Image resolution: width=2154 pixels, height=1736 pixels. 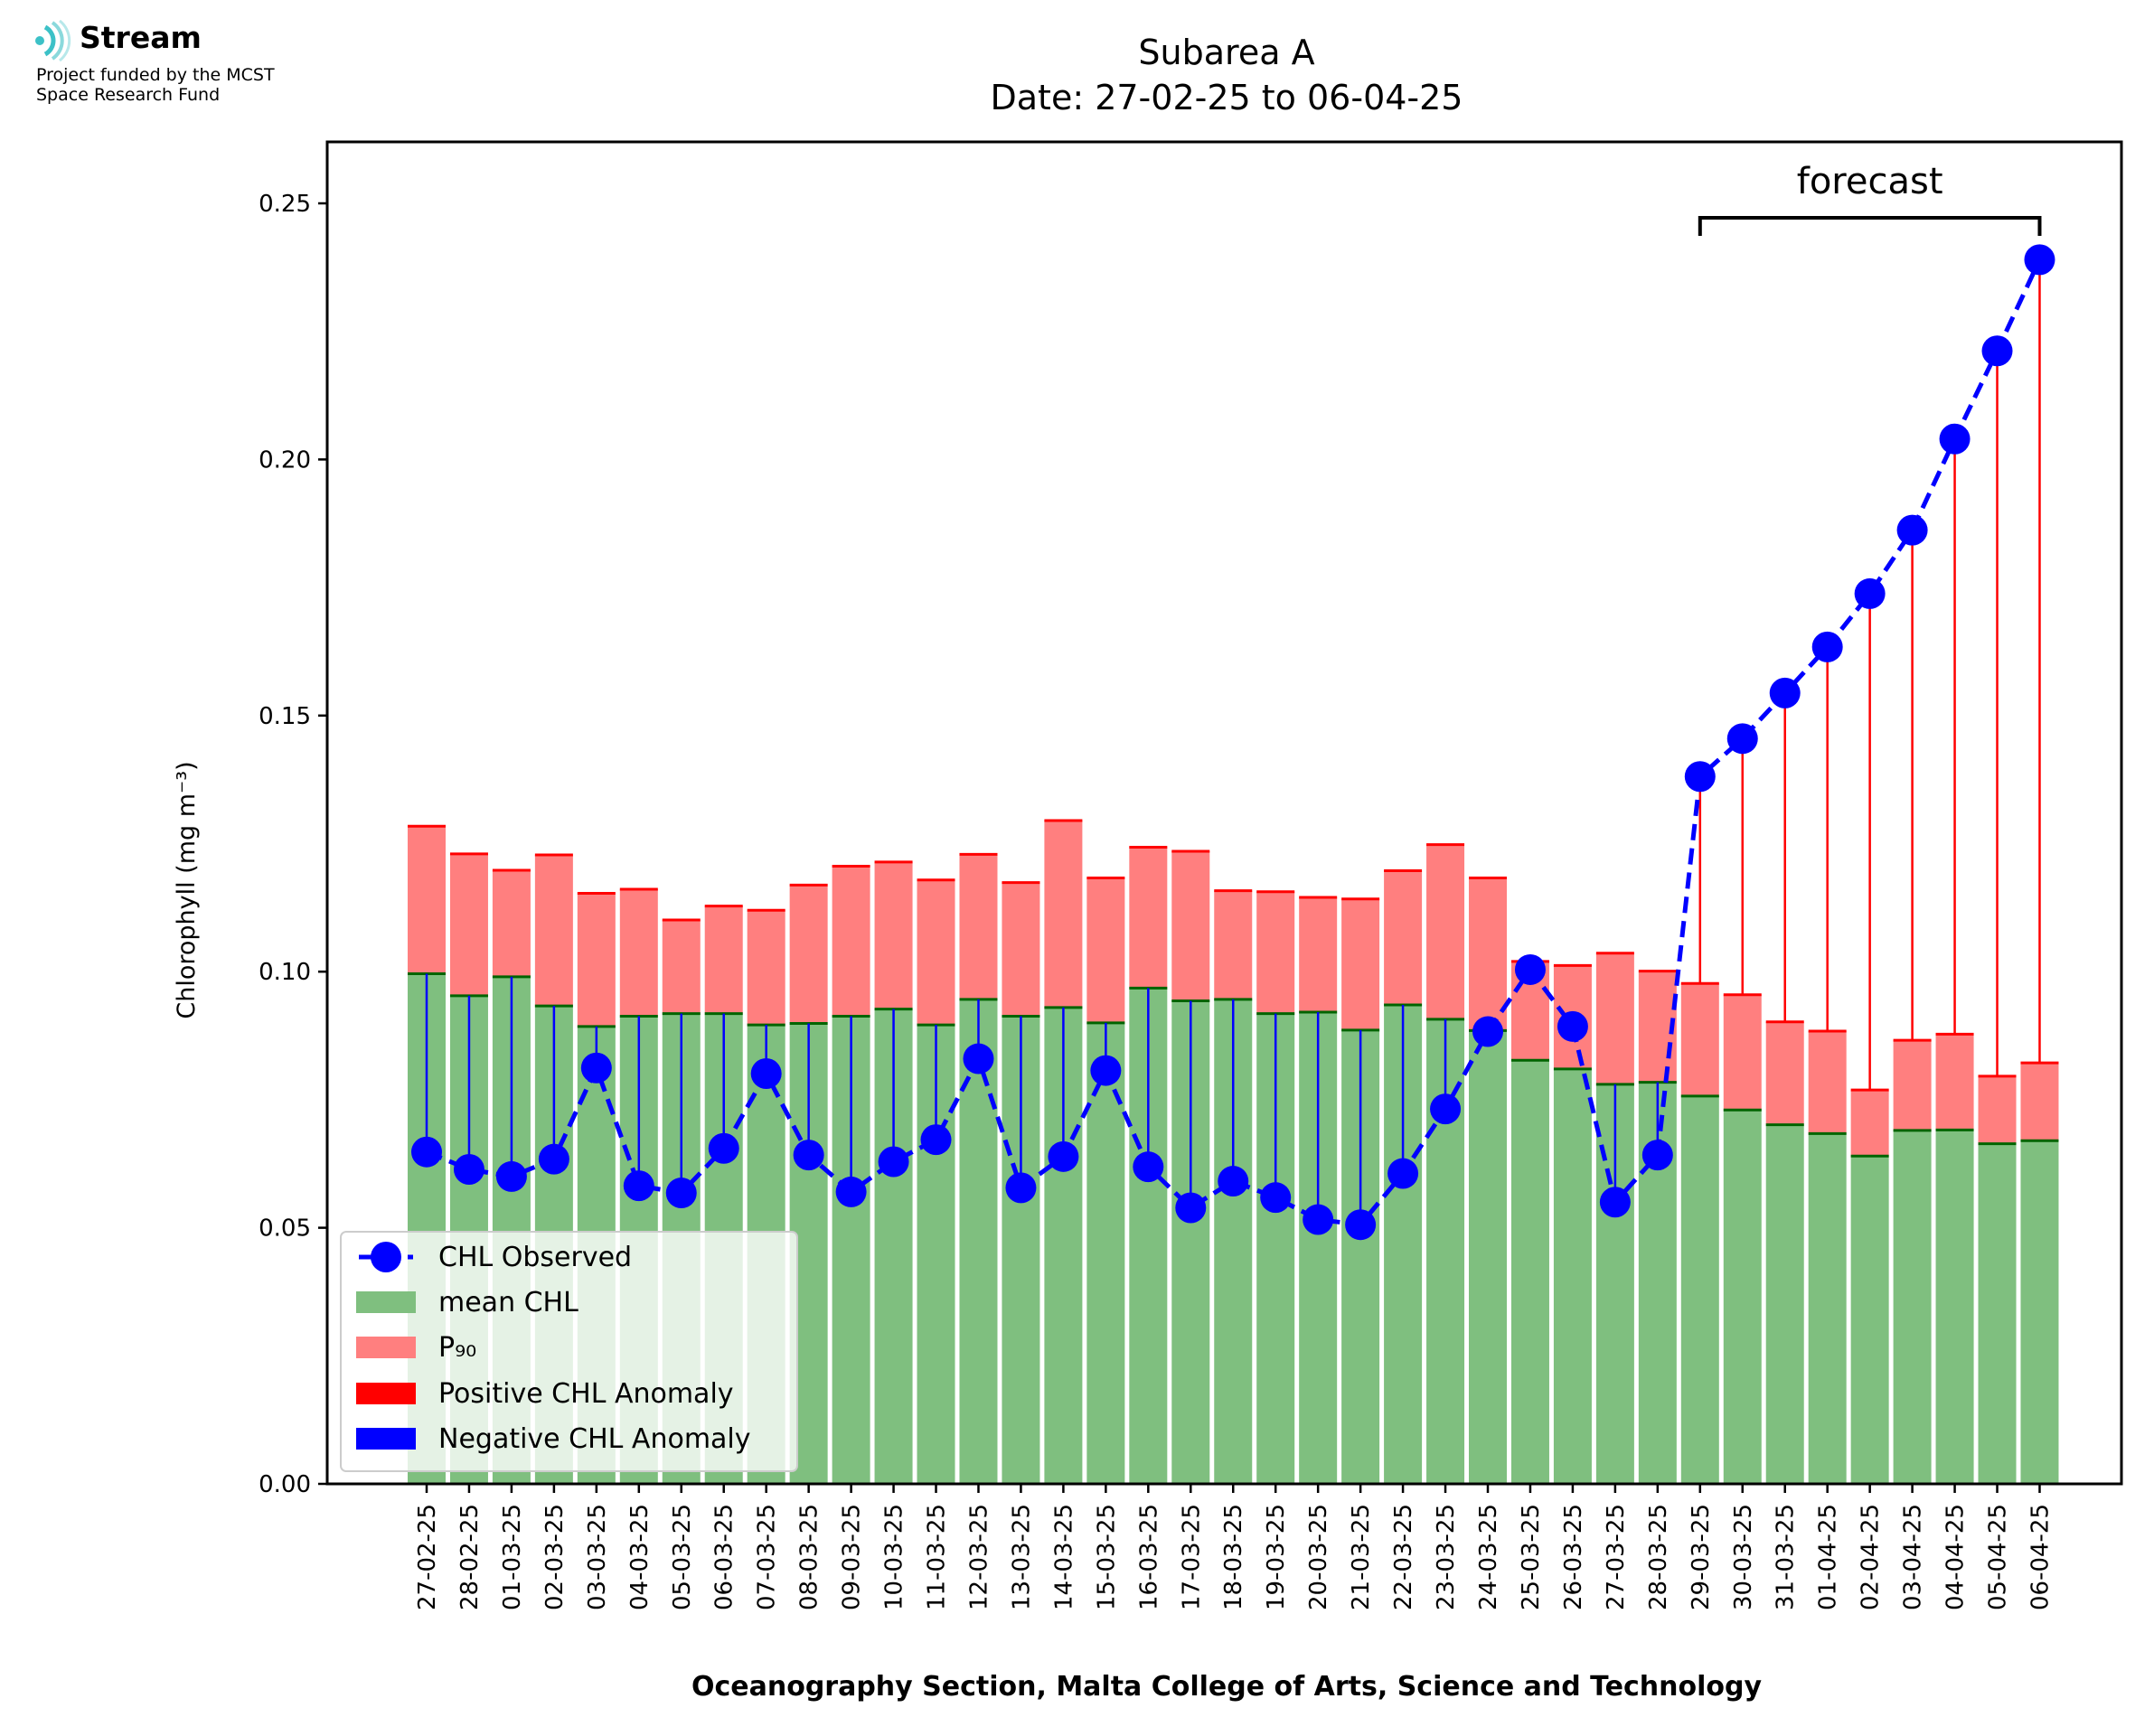 I want to click on y-tick-label: 0.15, so click(x=285, y=717).